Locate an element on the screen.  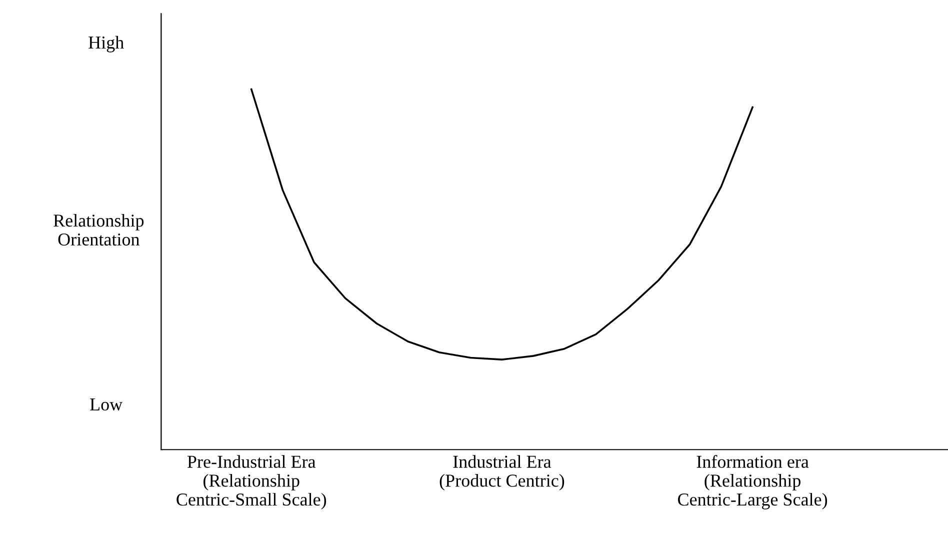
x-tick-label: Industrial Era (Product Centric) is located at coordinates (502, 472).